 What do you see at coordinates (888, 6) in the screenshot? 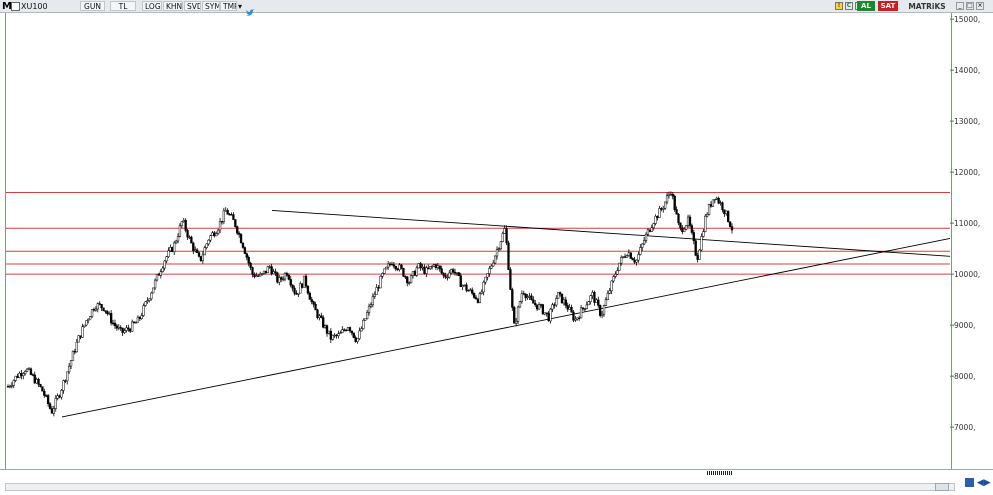
I see `sell-button: SAT` at bounding box center [888, 6].